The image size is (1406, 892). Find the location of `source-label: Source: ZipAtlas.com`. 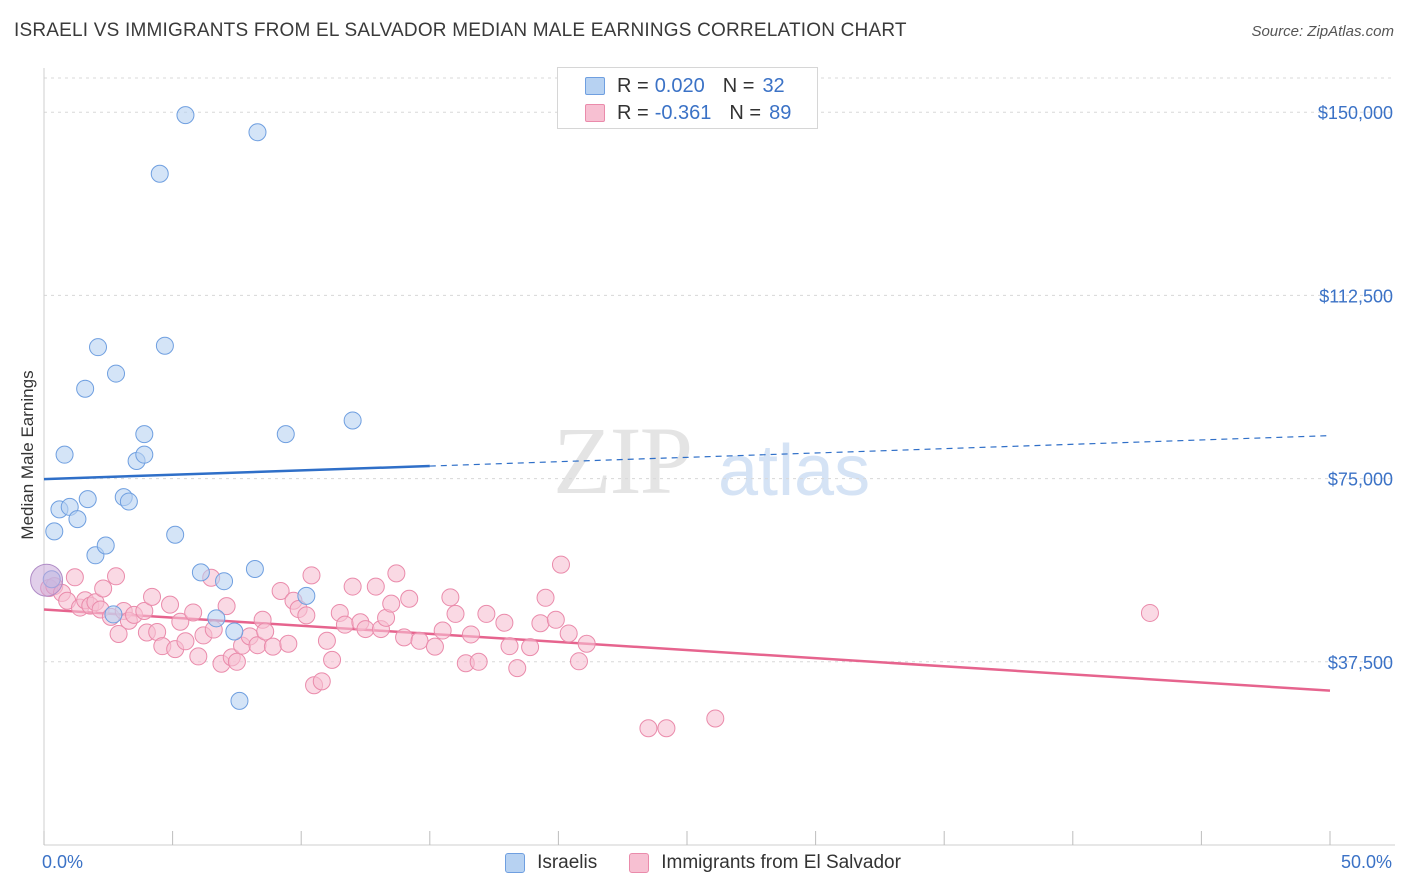

source-label: Source: ZipAtlas.com is located at coordinates (1322, 31).